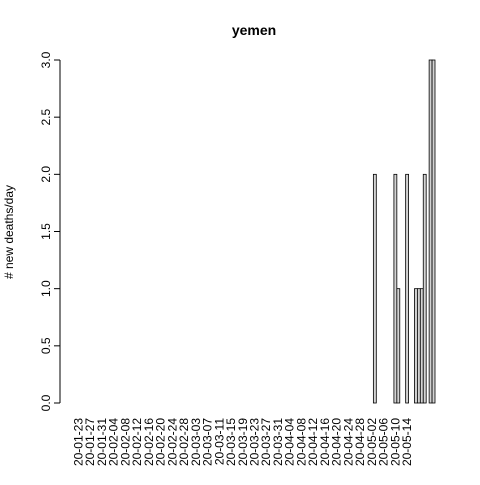 This screenshot has height=485, width=480. I want to click on x-tick-label: 20-03-03, so click(196, 442).